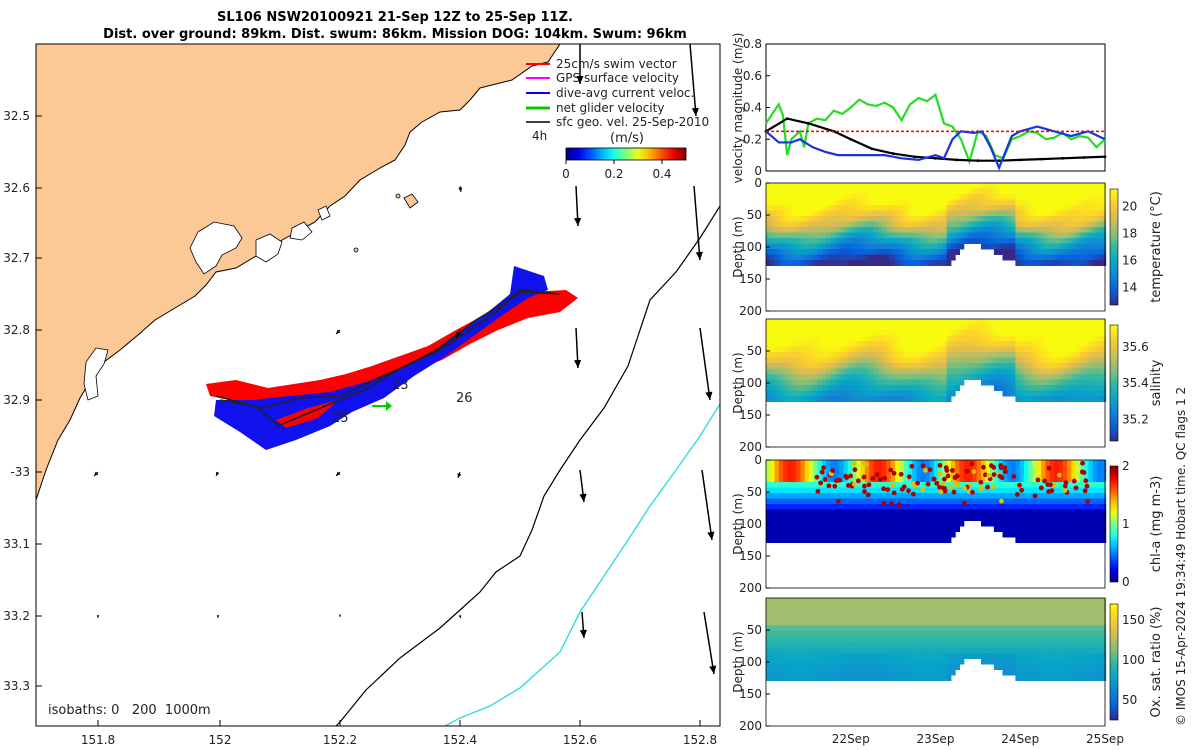 The width and height of the screenshot is (1200, 750). Describe the element at coordinates (617, 78) in the screenshot. I see `legend-gps-label: GPS surface velocity` at that location.